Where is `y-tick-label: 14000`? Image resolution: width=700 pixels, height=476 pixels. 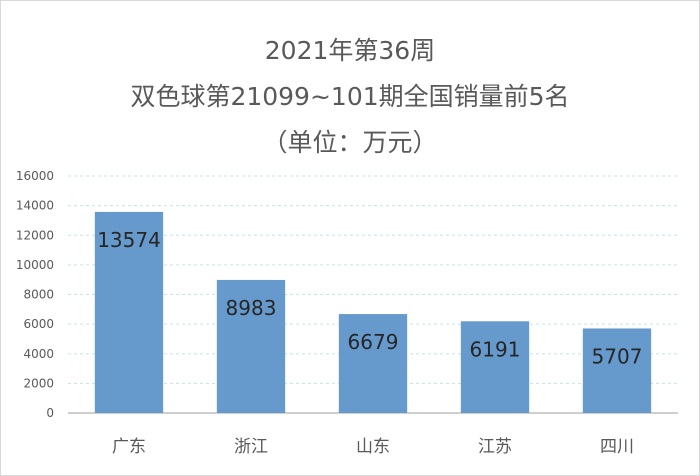
y-tick-label: 14000 is located at coordinates (35, 206).